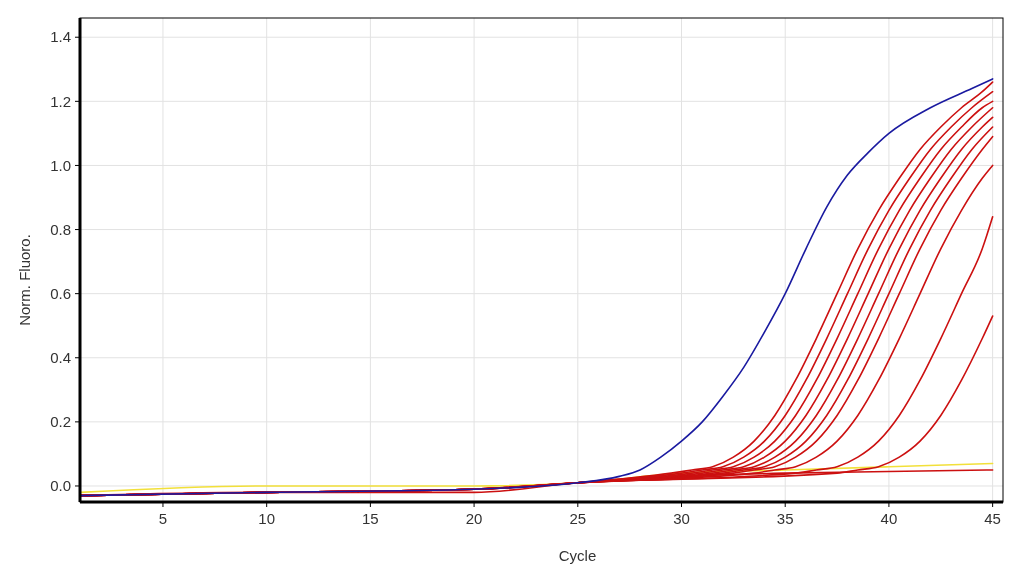 Image resolution: width=1009 pixels, height=569 pixels. What do you see at coordinates (60, 165) in the screenshot?
I see `y-tick-label: 1.0` at bounding box center [60, 165].